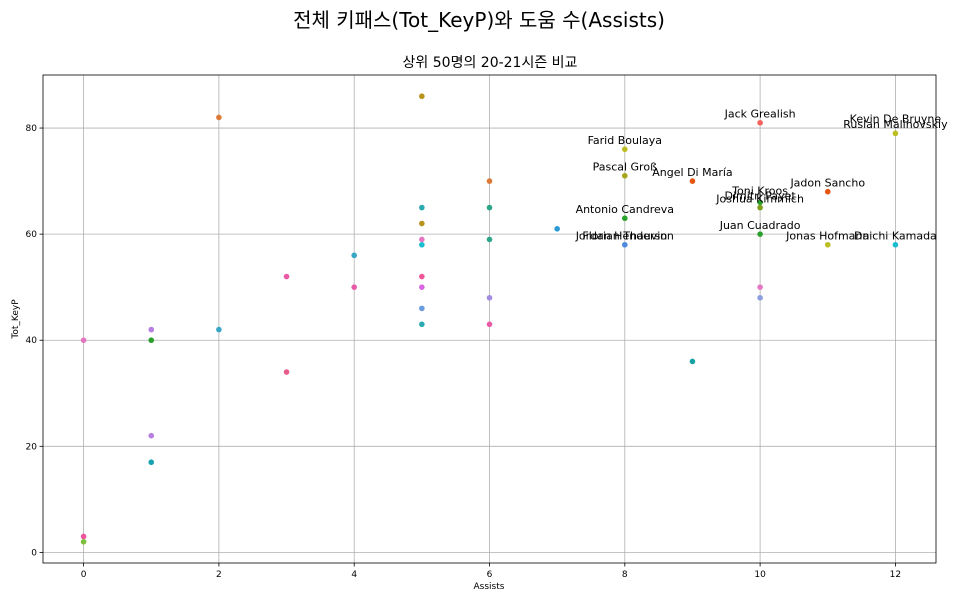  Describe the element at coordinates (625, 575) in the screenshot. I see `x-tick-label: 8` at that location.